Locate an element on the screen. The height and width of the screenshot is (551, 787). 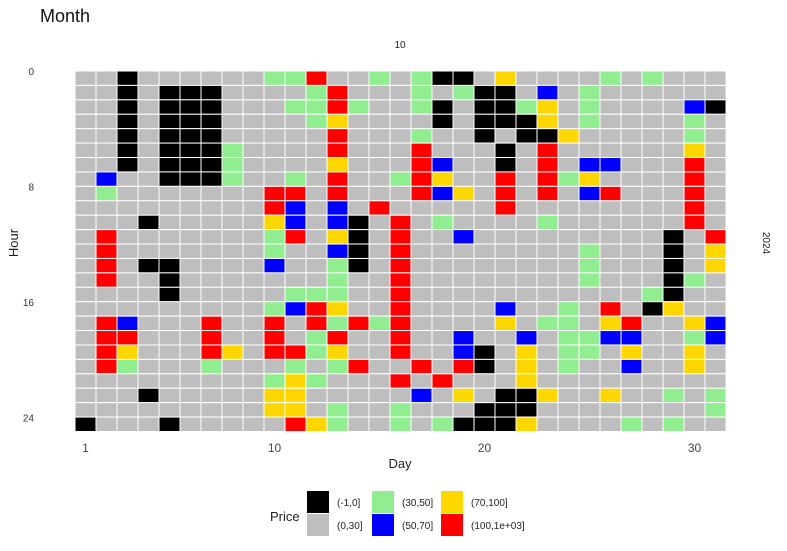
legend-swatch is located at coordinates (383, 525).